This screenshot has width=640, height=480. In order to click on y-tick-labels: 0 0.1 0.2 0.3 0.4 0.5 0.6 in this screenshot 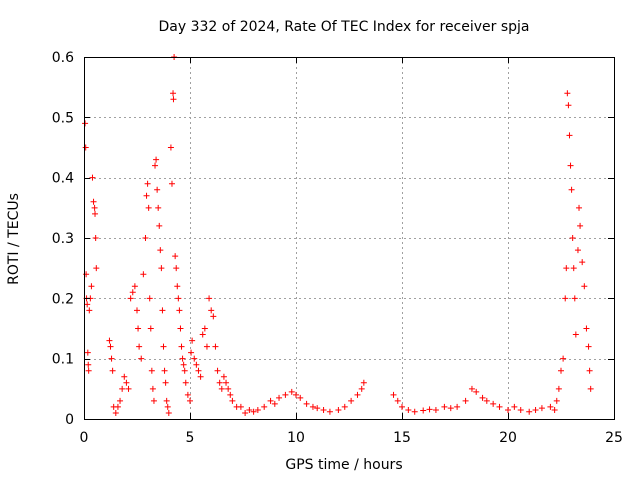, I will do `click(63, 239)`.